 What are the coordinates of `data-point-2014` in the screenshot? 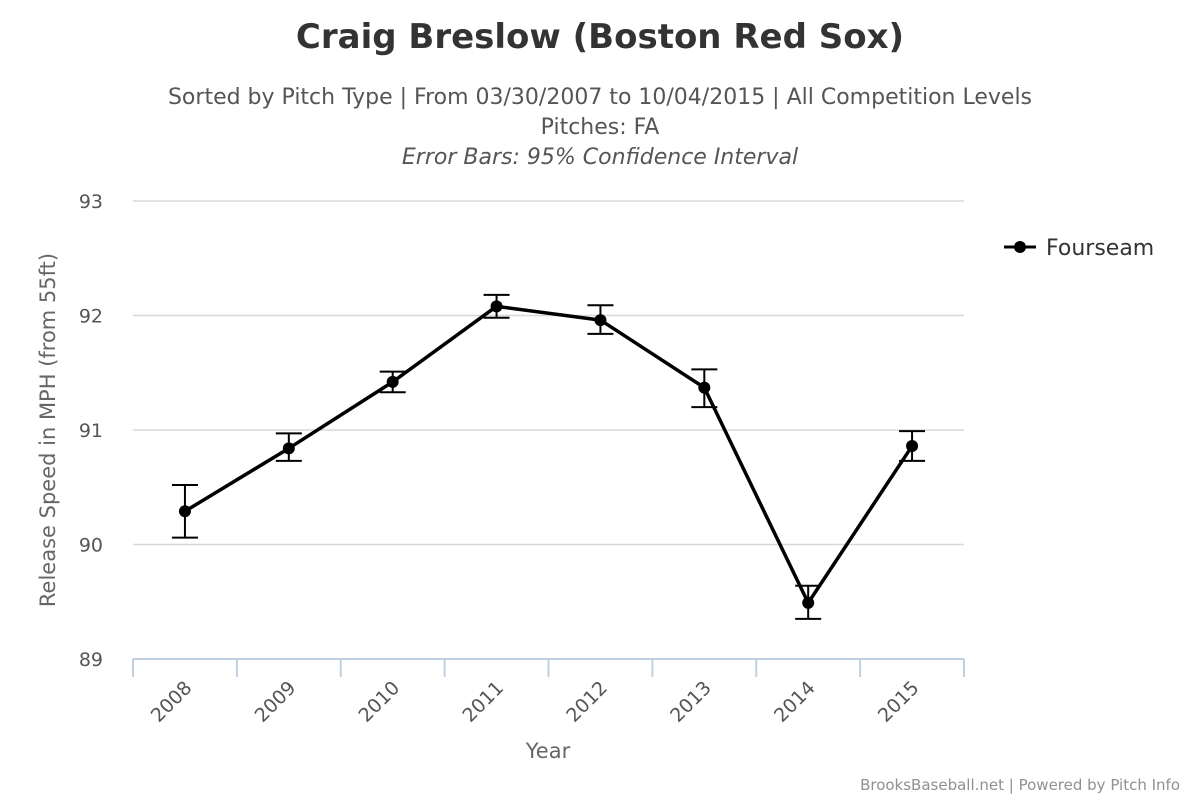 It's located at (808, 602).